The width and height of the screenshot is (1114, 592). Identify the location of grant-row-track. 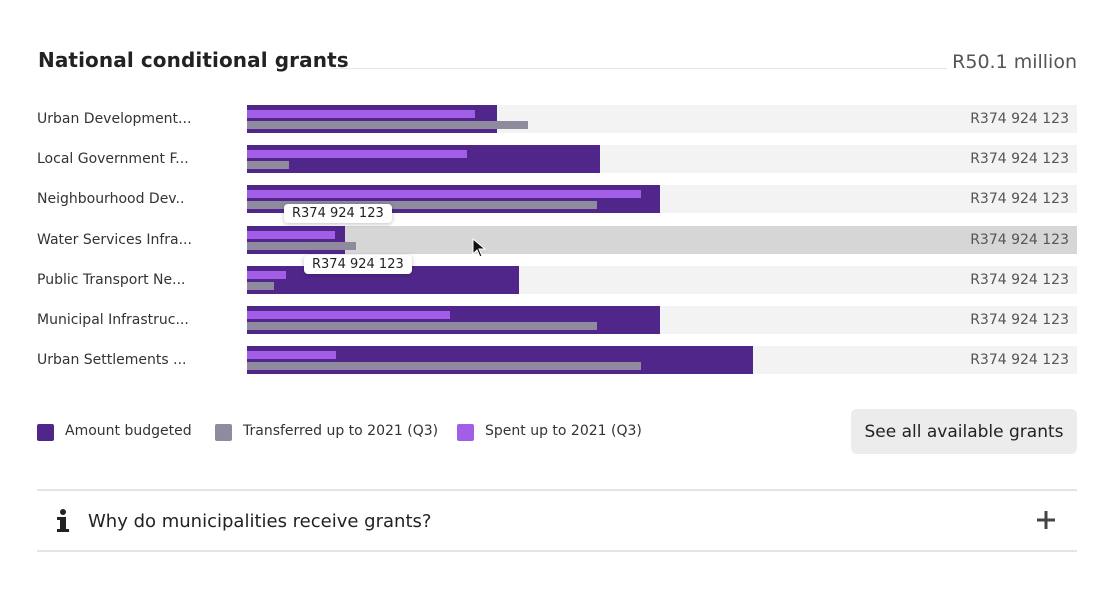
(662, 239).